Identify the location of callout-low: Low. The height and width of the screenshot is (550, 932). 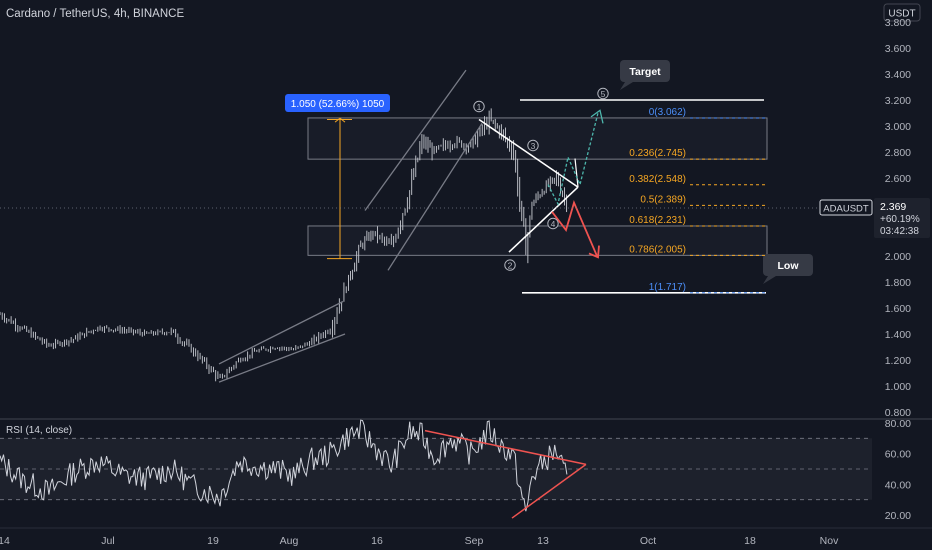
(789, 266).